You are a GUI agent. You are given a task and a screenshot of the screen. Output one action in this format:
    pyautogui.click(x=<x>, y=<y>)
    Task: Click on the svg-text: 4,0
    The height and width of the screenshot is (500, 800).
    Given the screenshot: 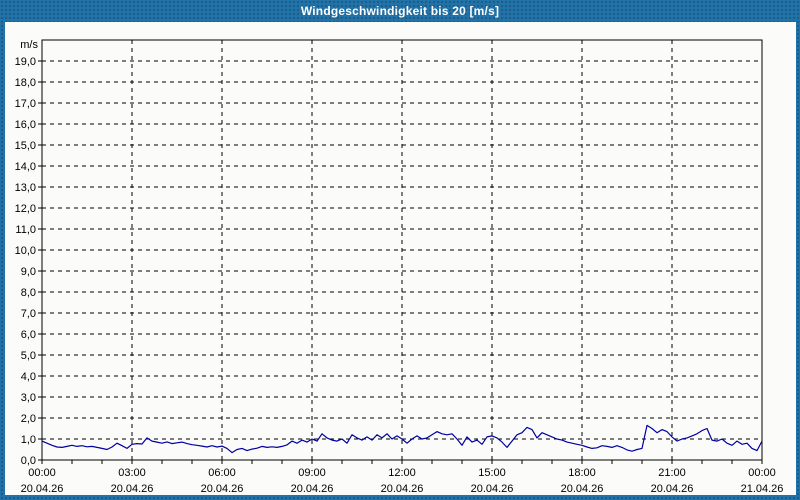 What is the action you would take?
    pyautogui.click(x=28, y=377)
    